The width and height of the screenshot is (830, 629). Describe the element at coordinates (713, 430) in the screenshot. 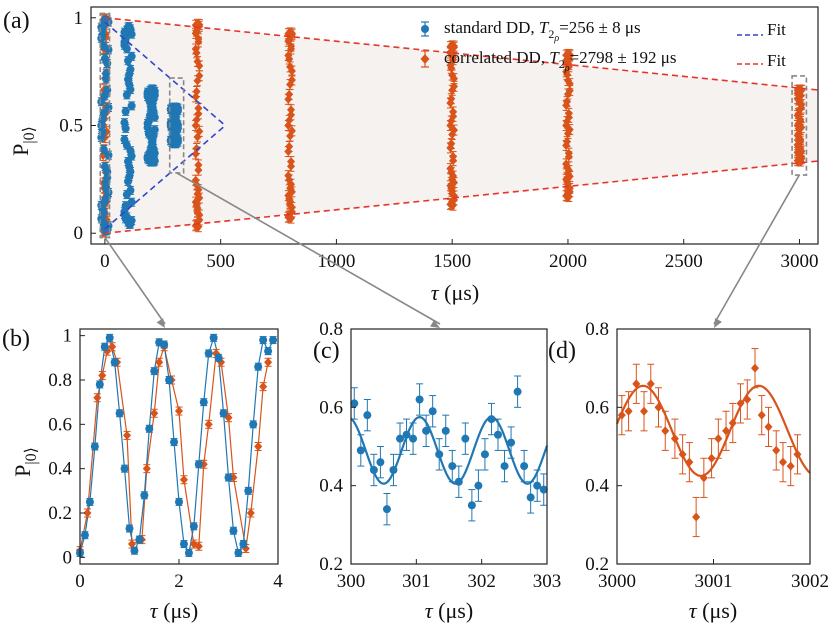

I see `panel-d-fit-curve` at that location.